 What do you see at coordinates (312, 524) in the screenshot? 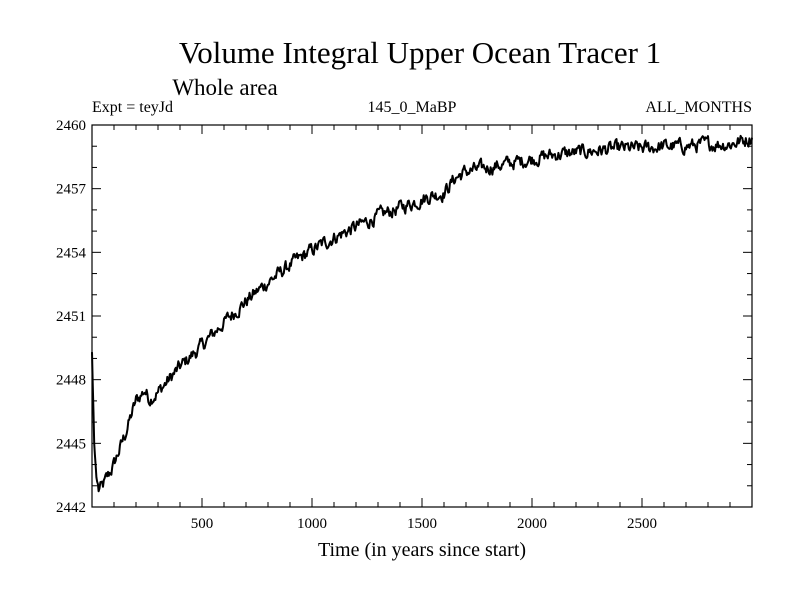
I see `x-tick-label: 1000` at bounding box center [312, 524].